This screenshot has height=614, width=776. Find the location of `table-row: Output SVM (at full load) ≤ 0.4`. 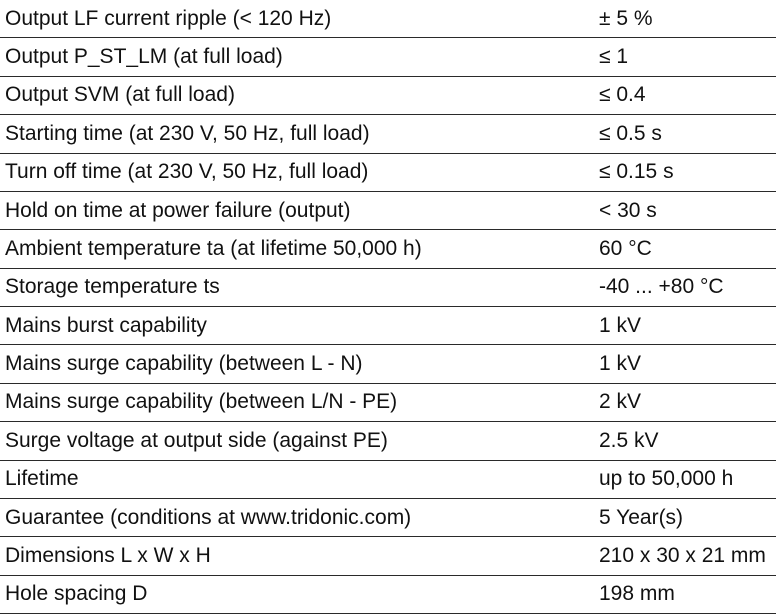

table-row: Output SVM (at full load) ≤ 0.4 is located at coordinates (388, 96).